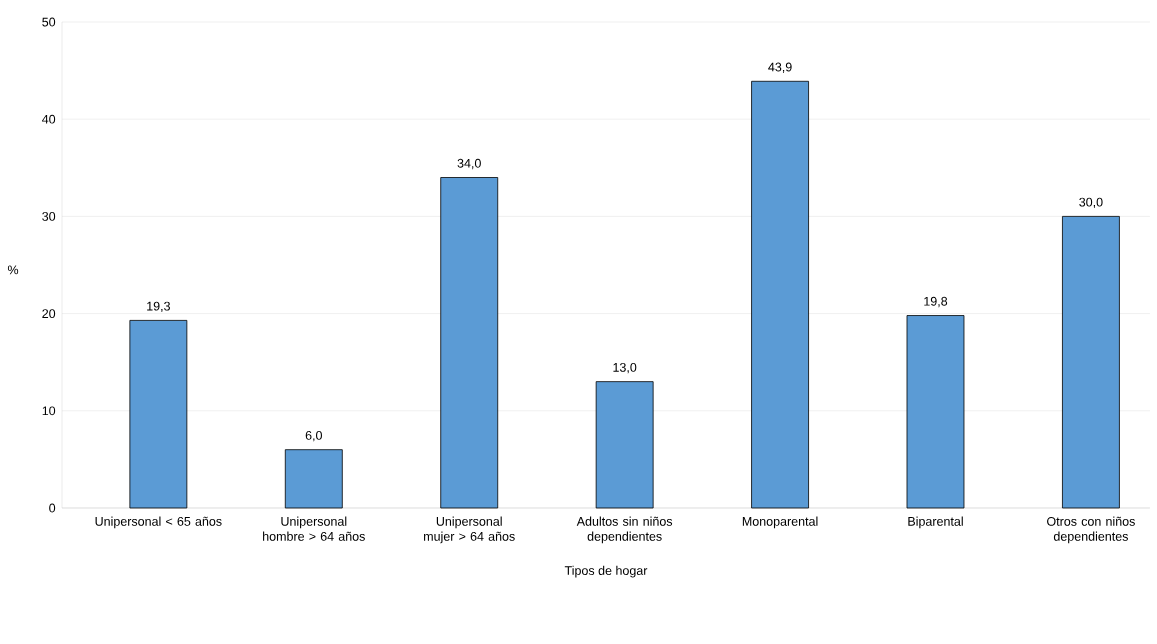 The width and height of the screenshot is (1157, 644). Describe the element at coordinates (606, 571) in the screenshot. I see `x-axis-title: Tipos de hogar` at that location.